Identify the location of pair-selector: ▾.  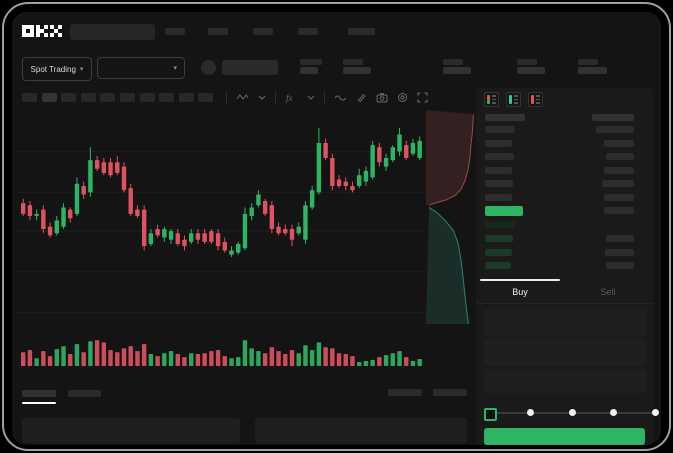
(141, 68).